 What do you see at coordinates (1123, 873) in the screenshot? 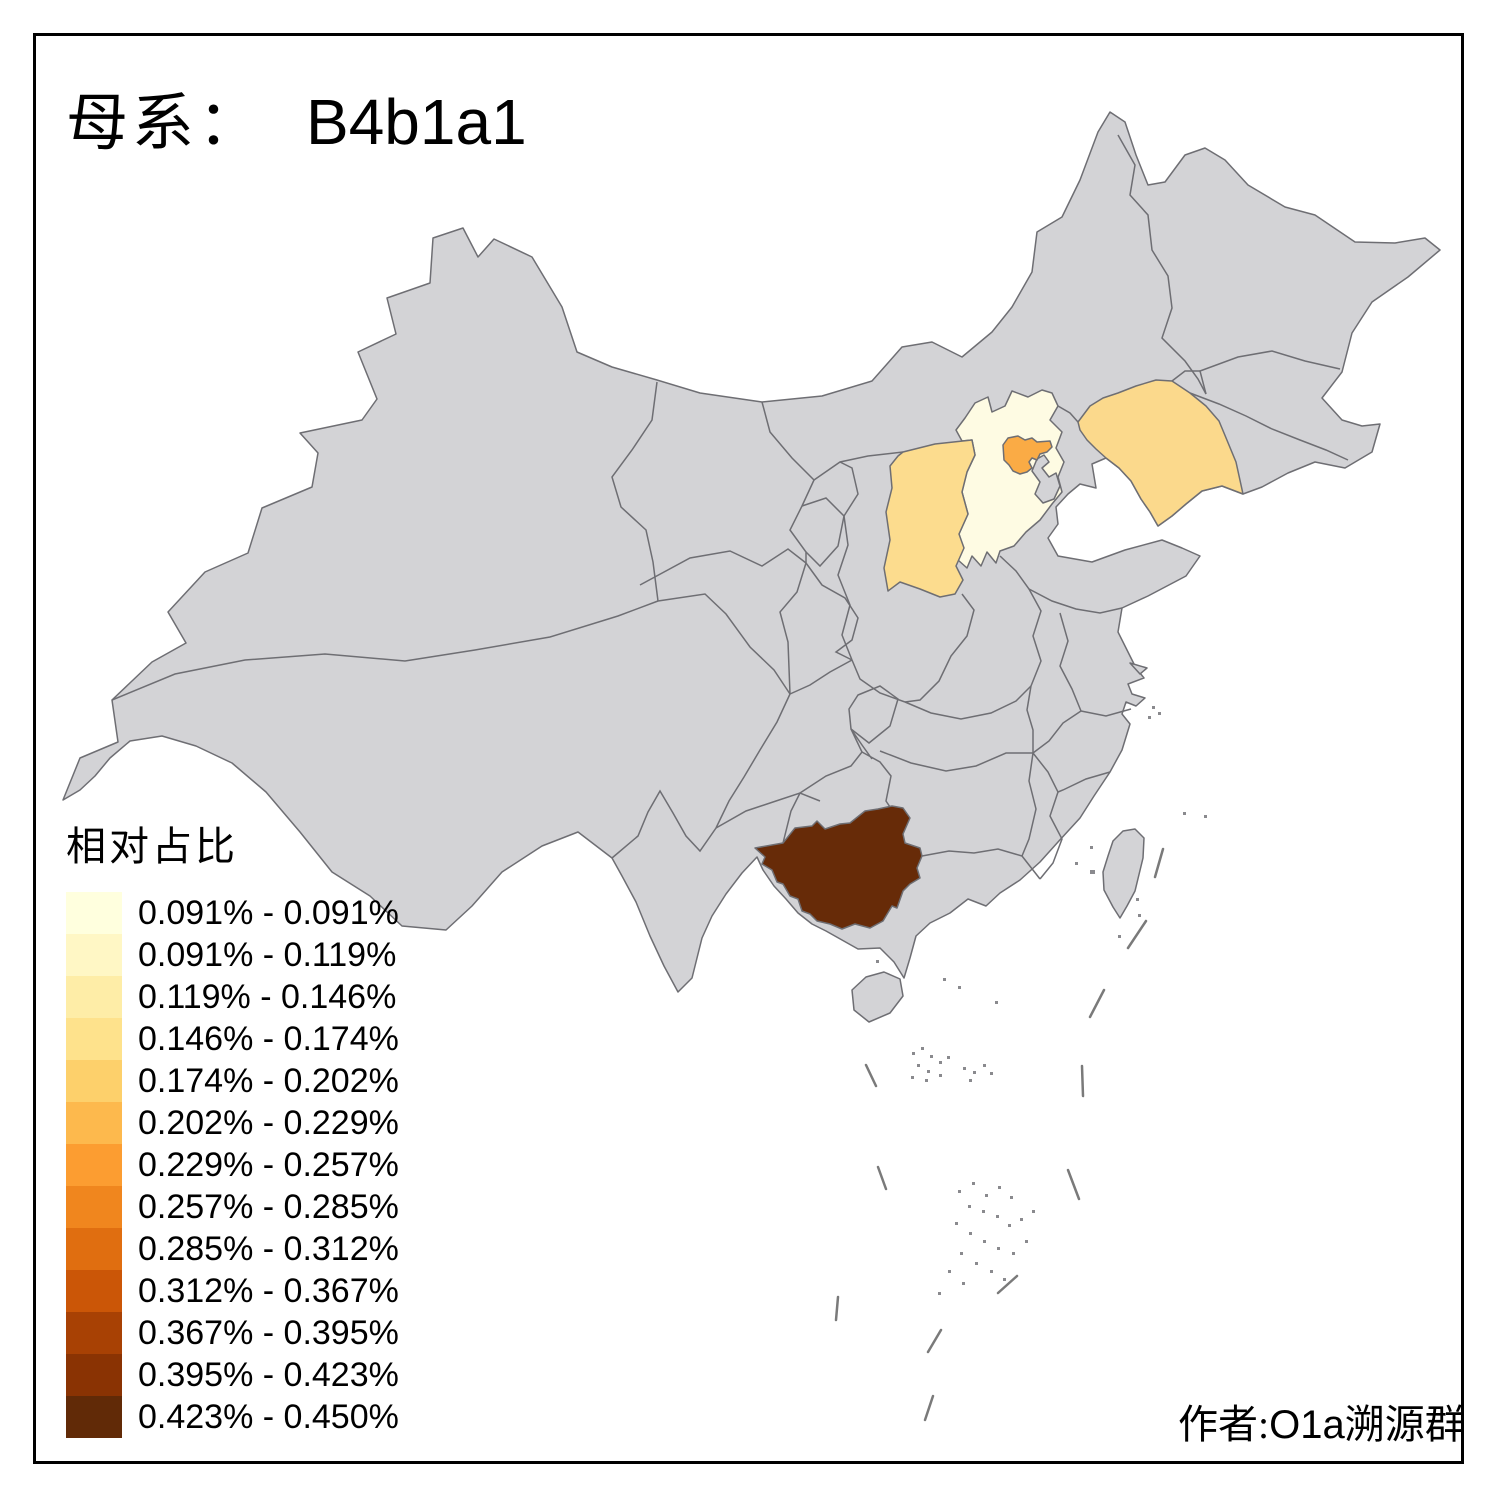
I see `taiwan-island` at bounding box center [1123, 873].